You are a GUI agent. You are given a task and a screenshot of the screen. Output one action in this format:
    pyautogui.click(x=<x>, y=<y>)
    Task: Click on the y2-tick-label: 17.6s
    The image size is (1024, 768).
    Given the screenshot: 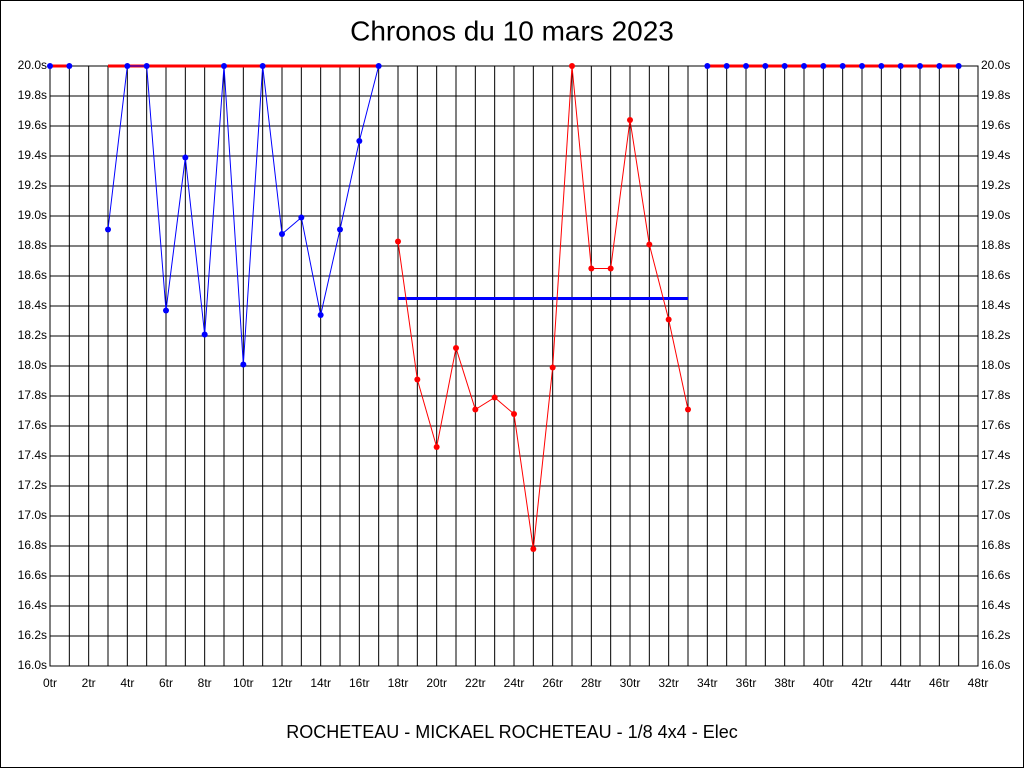 What is the action you would take?
    pyautogui.click(x=995, y=425)
    